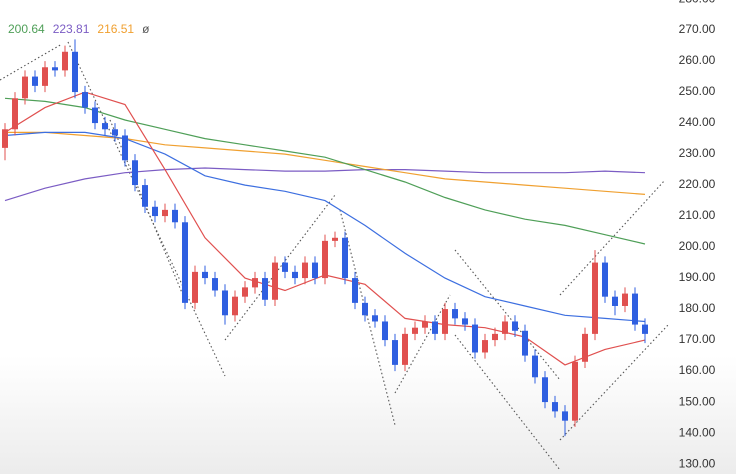 Image resolution: width=736 pixels, height=474 pixels. Describe the element at coordinates (697, 2) in the screenshot. I see `y-tick-label: 280.00` at that location.